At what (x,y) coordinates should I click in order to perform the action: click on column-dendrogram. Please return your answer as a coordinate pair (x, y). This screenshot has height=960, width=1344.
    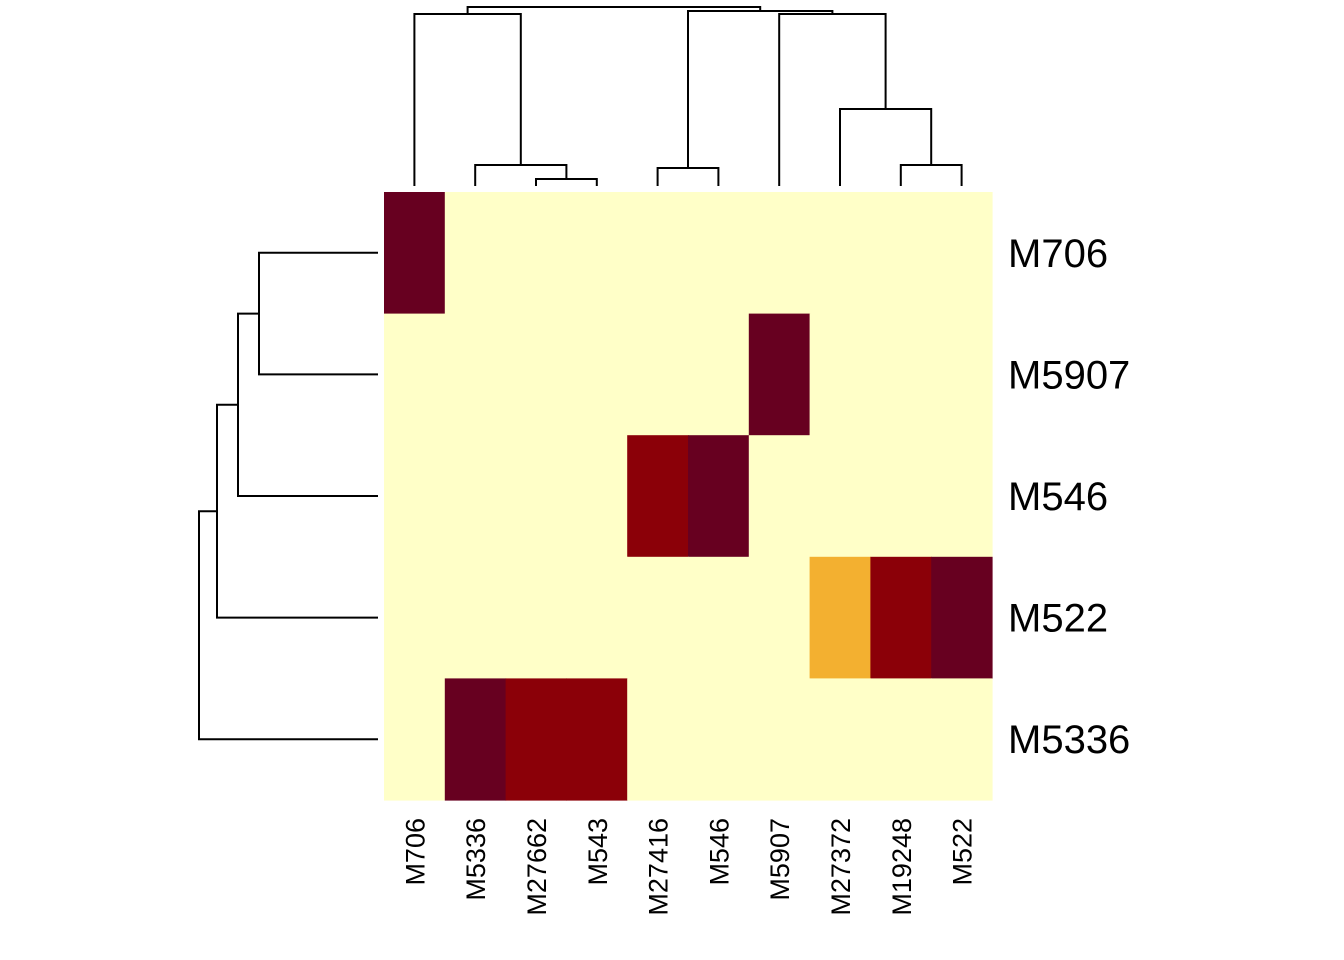
    Looking at the image, I should click on (688, 96).